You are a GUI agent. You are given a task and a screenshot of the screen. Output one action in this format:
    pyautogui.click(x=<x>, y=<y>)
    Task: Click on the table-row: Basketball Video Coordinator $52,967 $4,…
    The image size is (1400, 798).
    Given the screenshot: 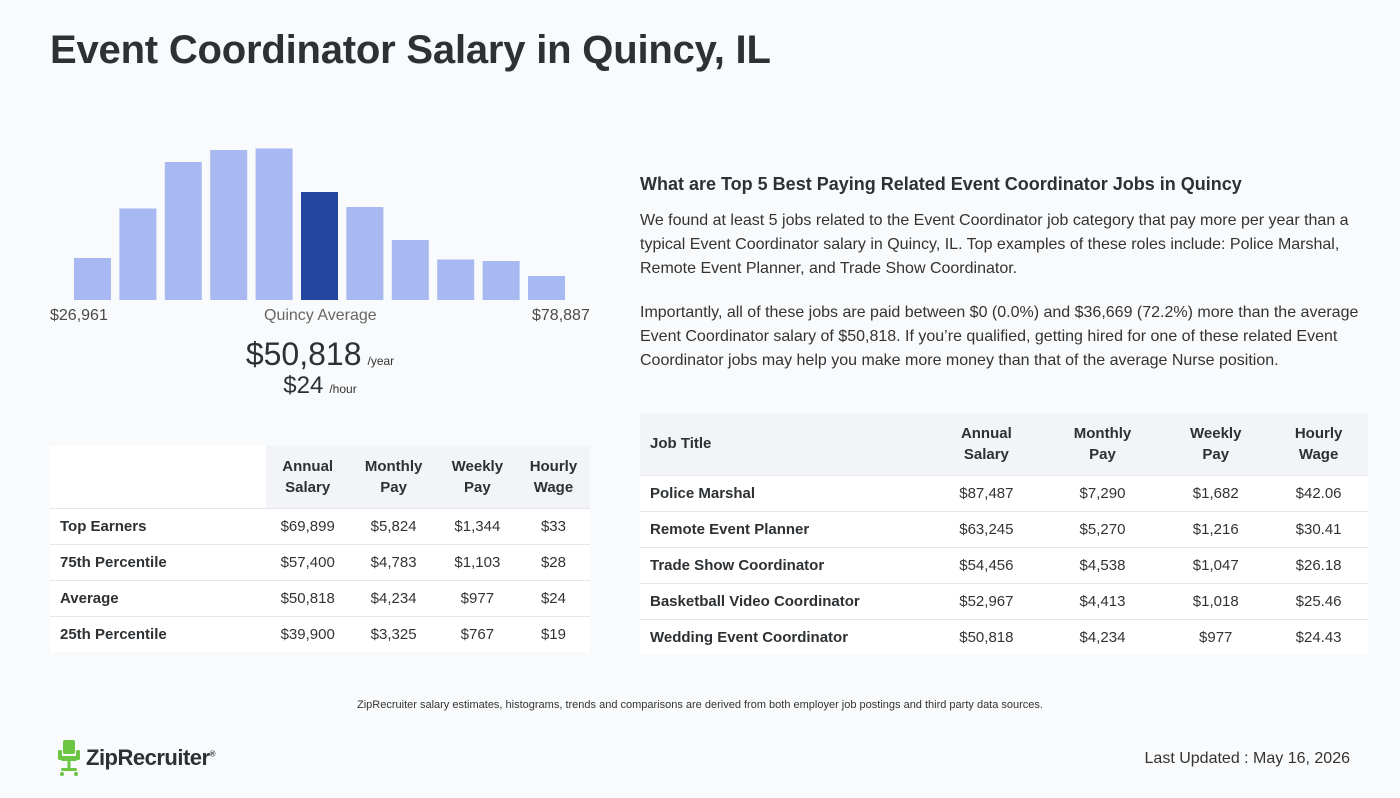 What is the action you would take?
    pyautogui.click(x=1004, y=600)
    